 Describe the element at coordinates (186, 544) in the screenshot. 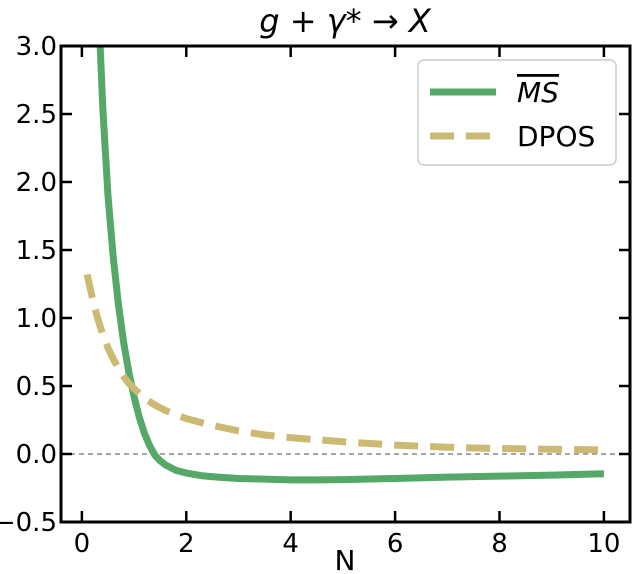

I see `x-tick-label: 2` at that location.